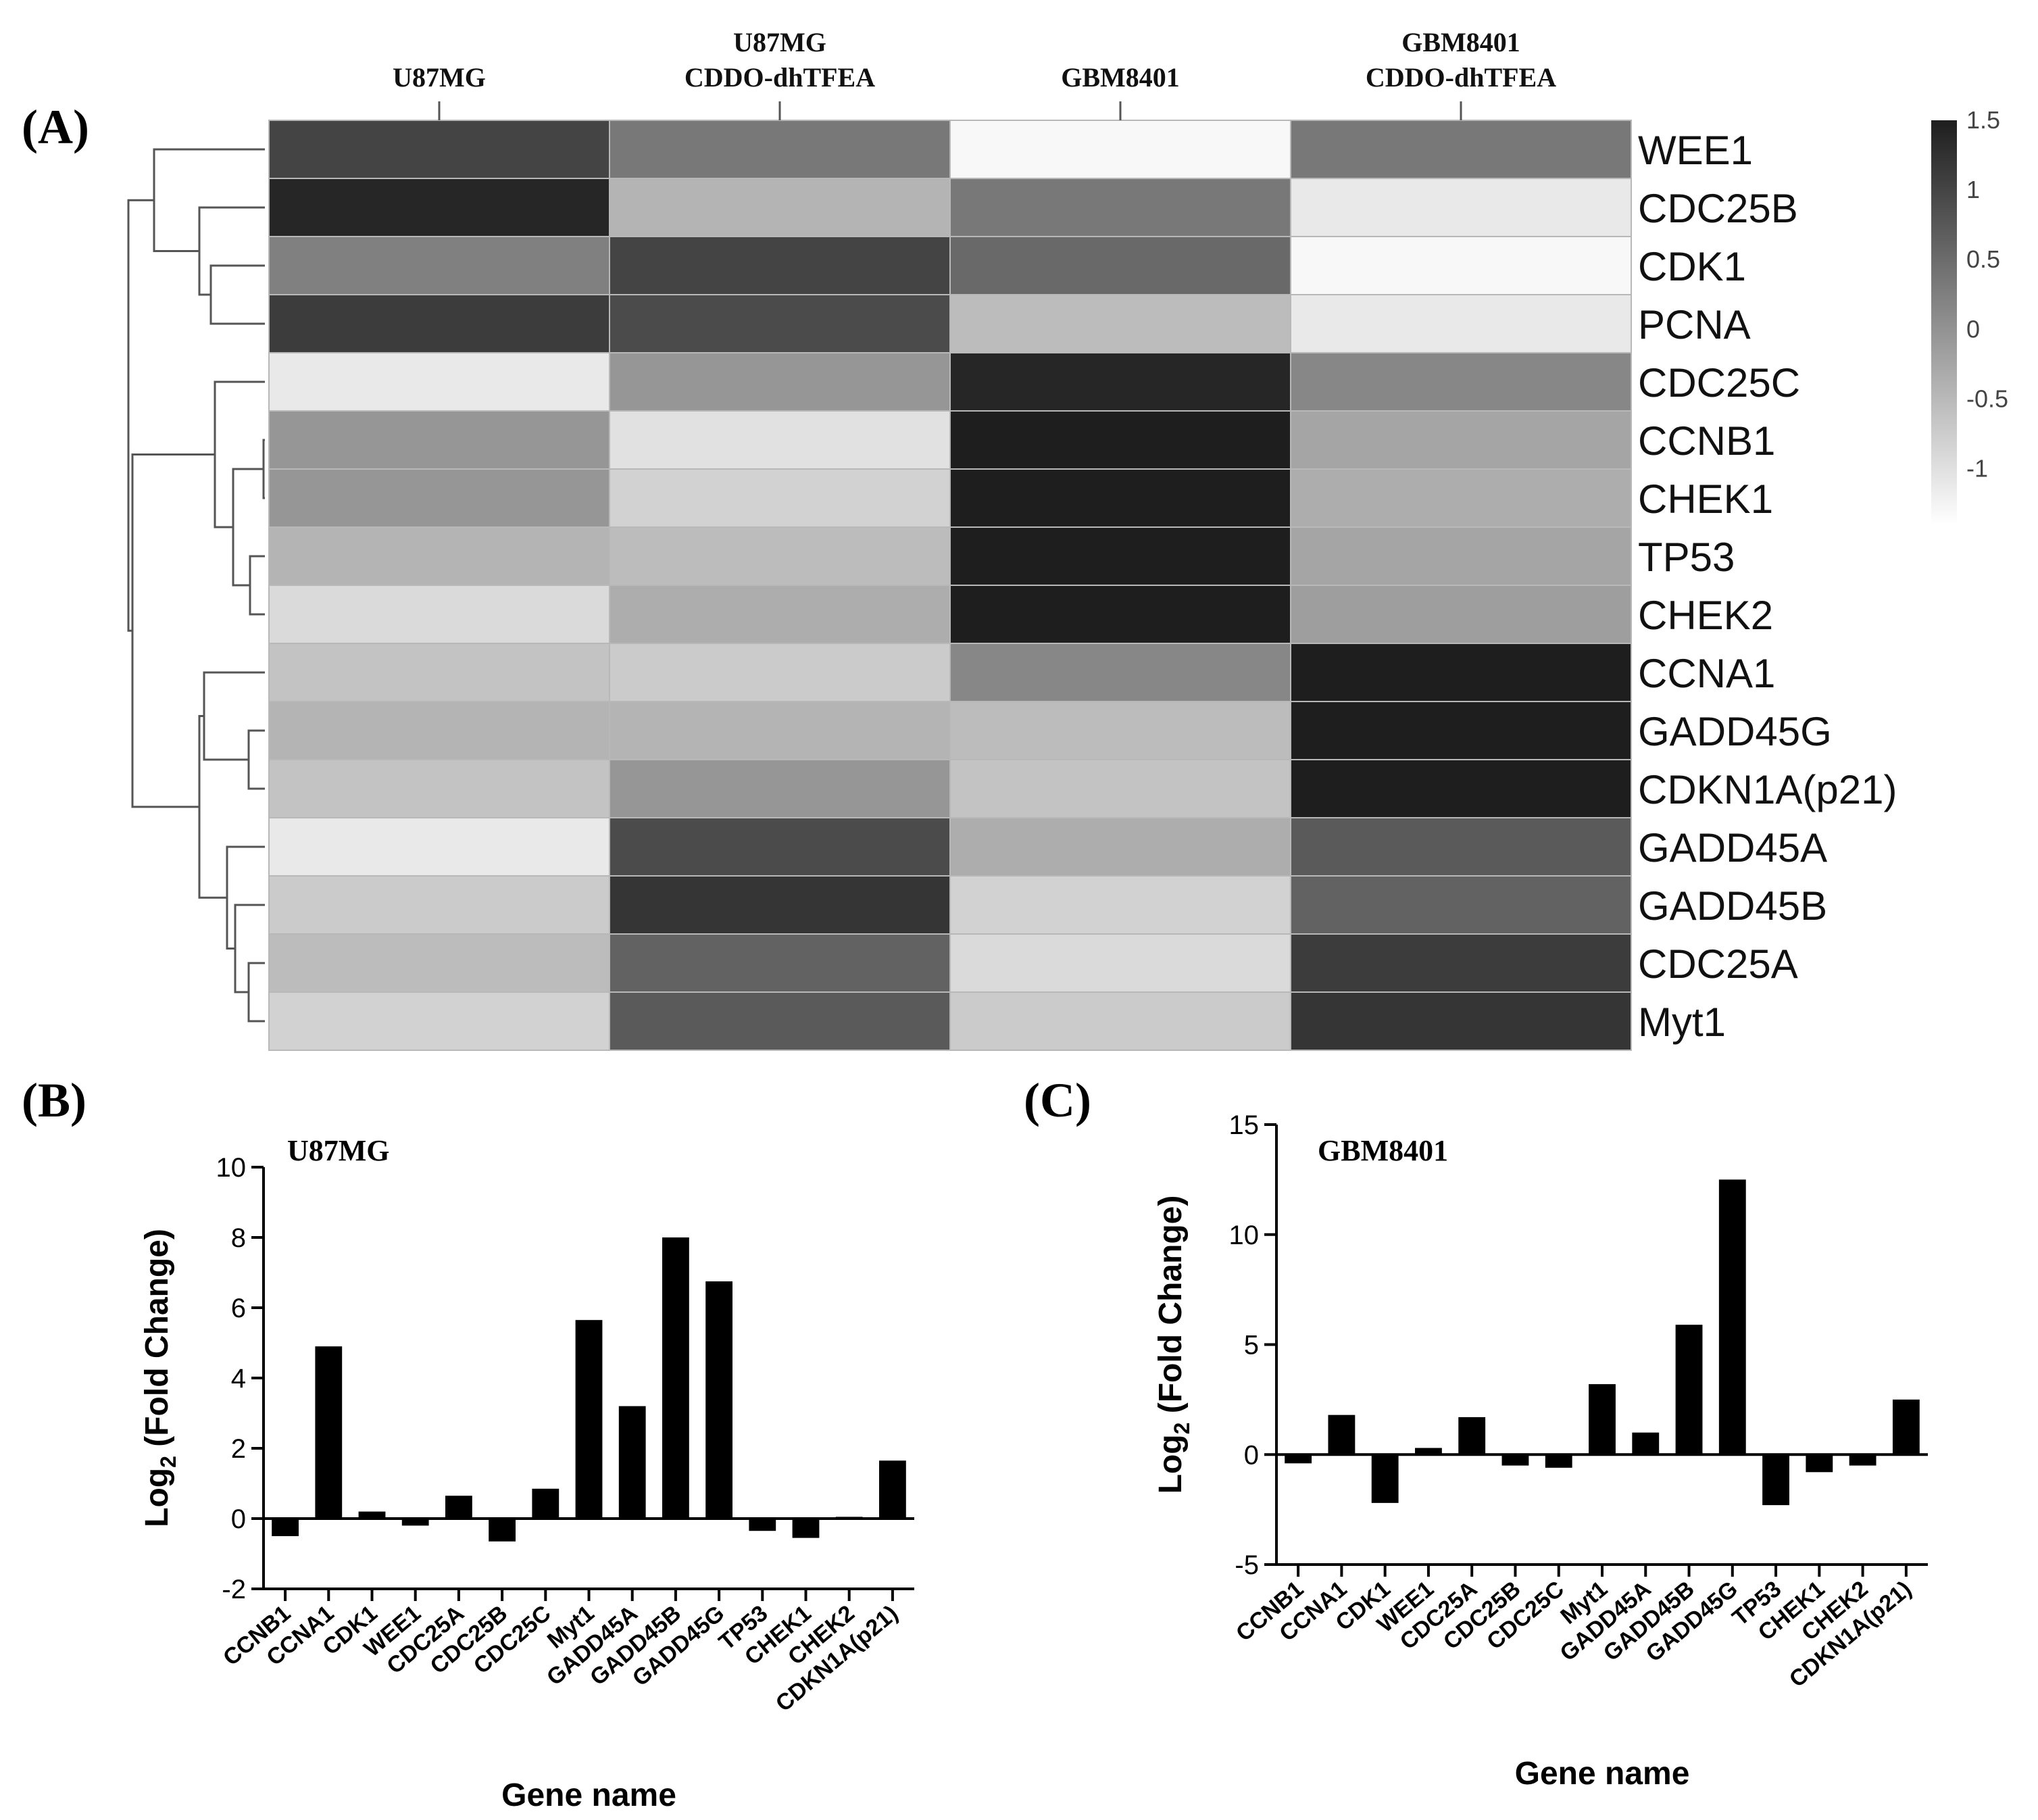 The image size is (2038, 1820). I want to click on column-label-cddo-dhtfea: CDDO-dhTFEA, so click(780, 77).